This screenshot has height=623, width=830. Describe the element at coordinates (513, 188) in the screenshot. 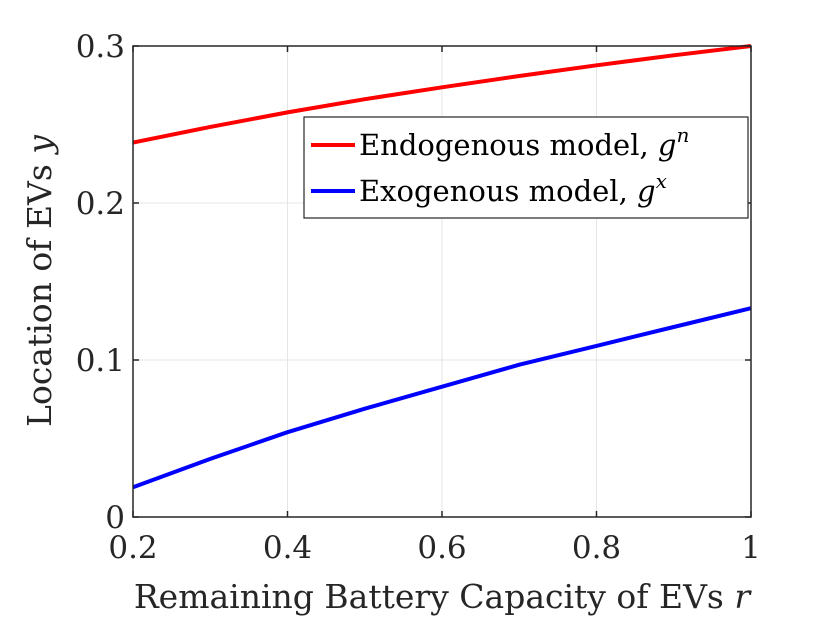

I see `legend-label-exogenous: Exogenous model, gx` at that location.